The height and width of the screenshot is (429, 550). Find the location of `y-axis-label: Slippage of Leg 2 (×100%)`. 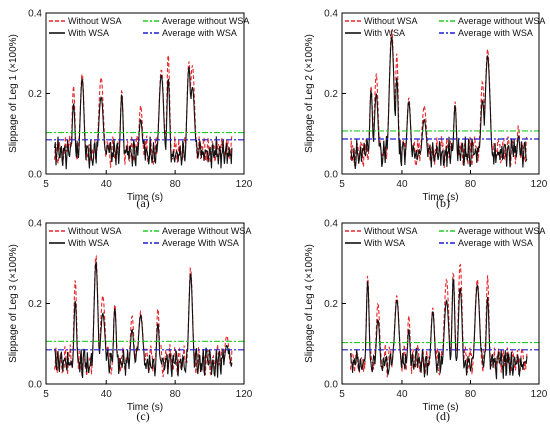

y-axis-label: Slippage of Leg 2 (×100%) is located at coordinates (309, 93).